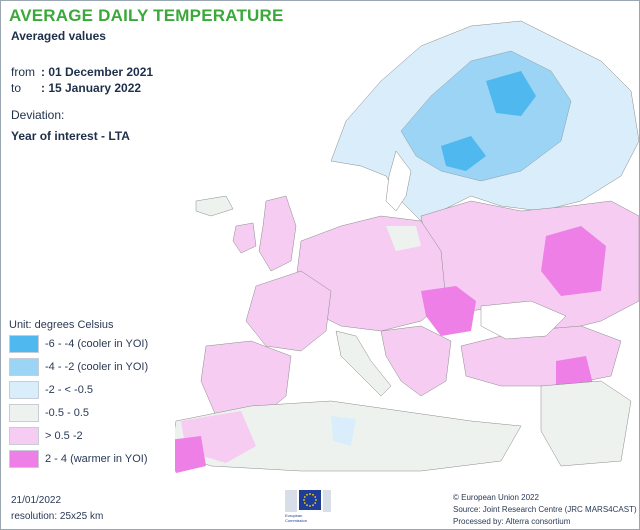 The image size is (640, 530). I want to click on legend-item: -4 - -2 (cooler in YOI), so click(92, 368).